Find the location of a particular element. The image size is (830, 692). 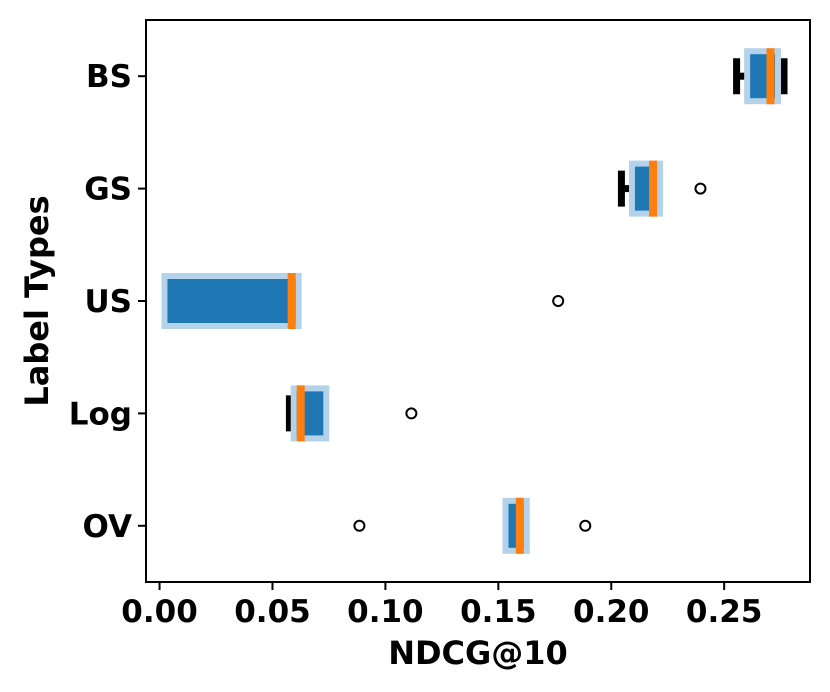

y-tick-label-us: US is located at coordinates (109, 302).